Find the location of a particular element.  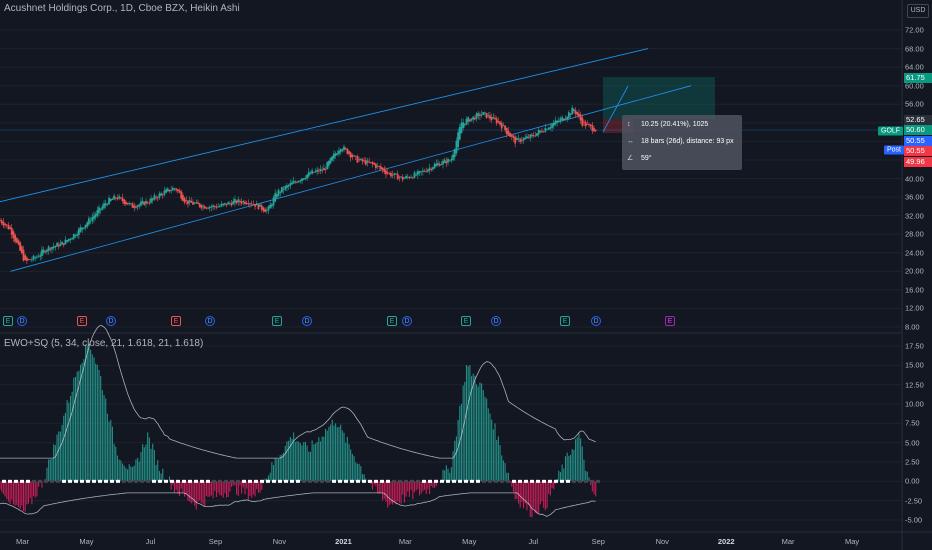

indicator-axis-label: 12.50 is located at coordinates (914, 385).